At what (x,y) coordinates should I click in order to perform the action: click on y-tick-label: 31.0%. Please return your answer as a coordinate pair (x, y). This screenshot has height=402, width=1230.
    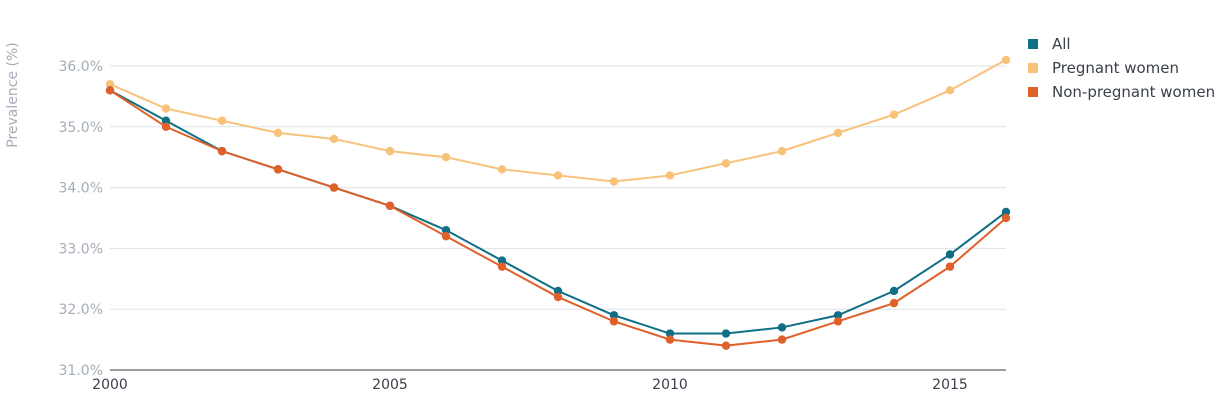
    Looking at the image, I should click on (81, 371).